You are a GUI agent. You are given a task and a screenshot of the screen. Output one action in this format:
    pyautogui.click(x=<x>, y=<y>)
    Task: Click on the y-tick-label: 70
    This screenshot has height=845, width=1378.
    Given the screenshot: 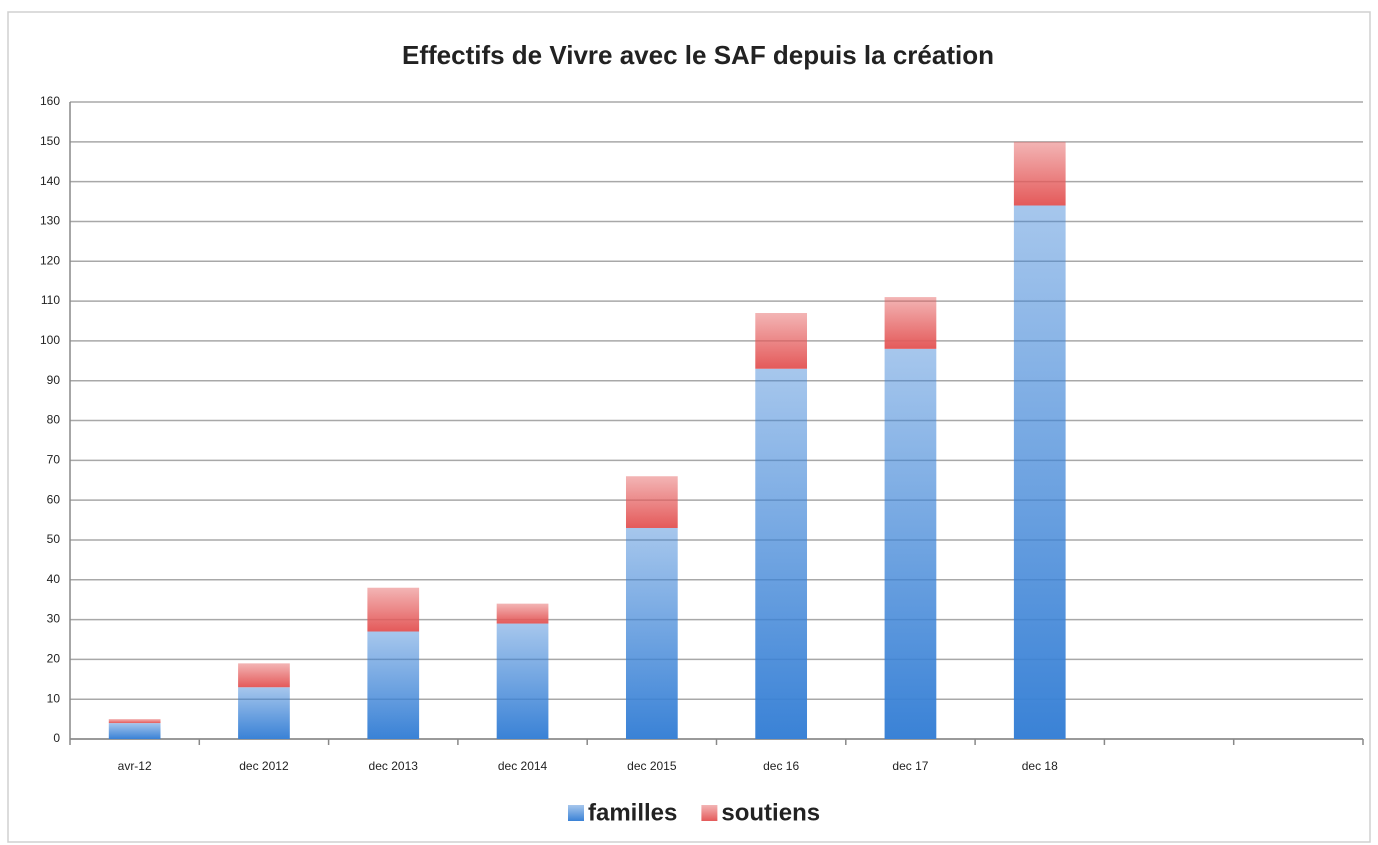 What is the action you would take?
    pyautogui.click(x=54, y=459)
    